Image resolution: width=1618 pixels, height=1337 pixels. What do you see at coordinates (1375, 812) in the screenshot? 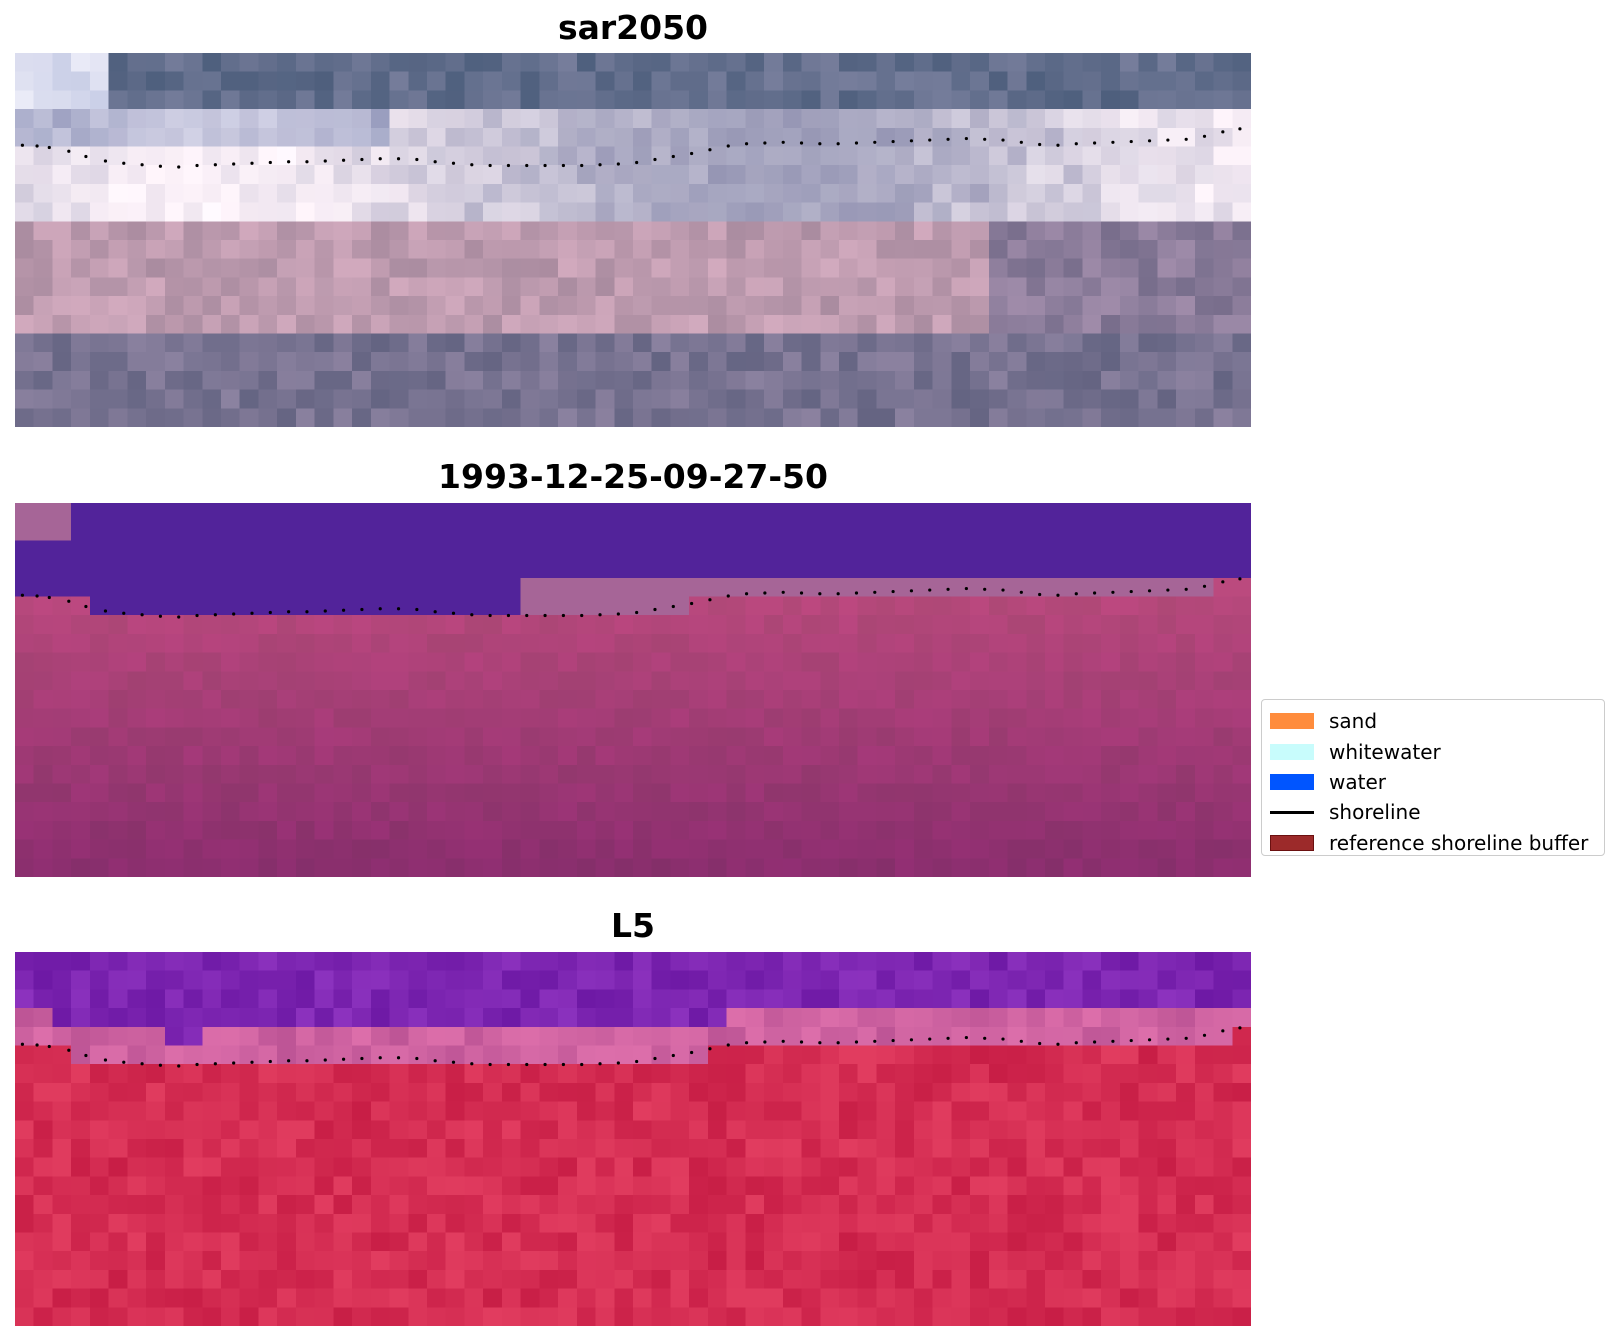
I see `legend-label: shoreline` at bounding box center [1375, 812].